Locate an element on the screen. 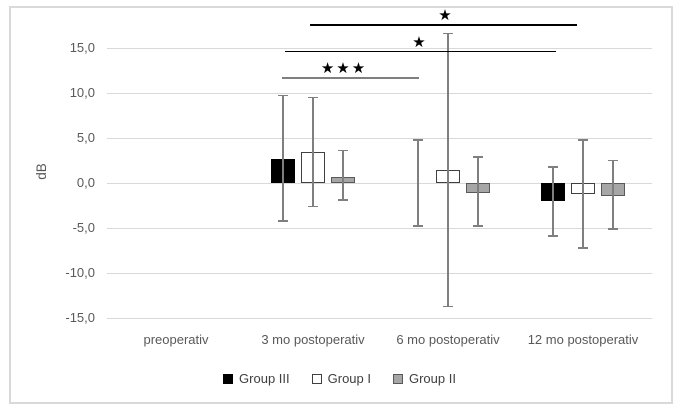 This screenshot has height=412, width=679. error-bar-group-iii-12-mo-postoperativ-cap-top is located at coordinates (553, 167).